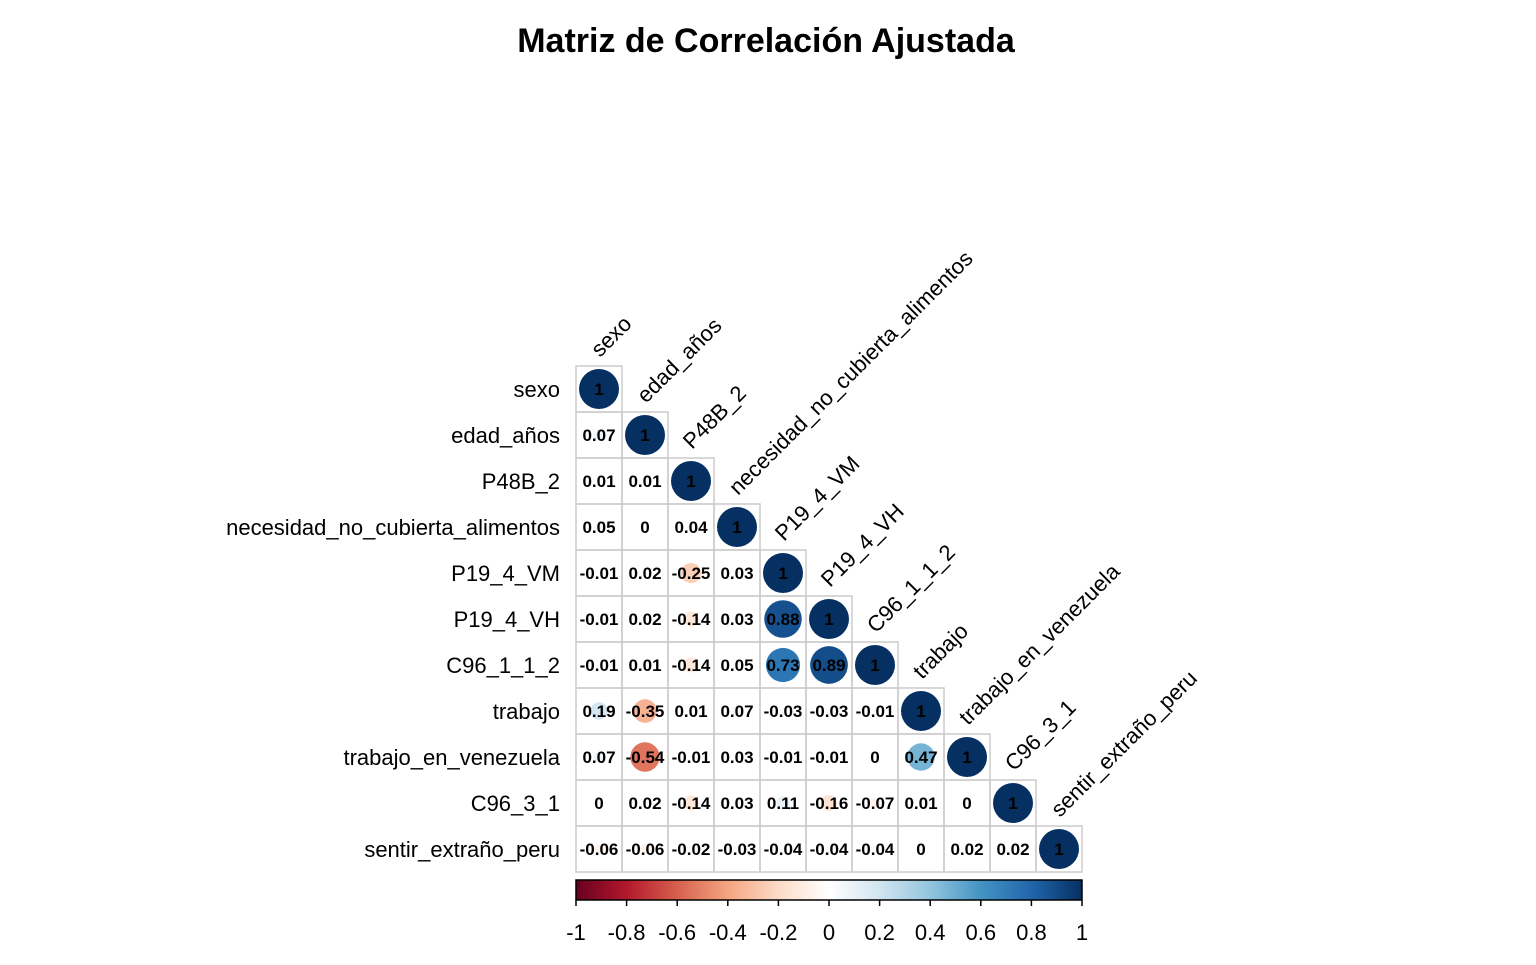  I want to click on colorbar-tick-label: -0.2, so click(778, 932).